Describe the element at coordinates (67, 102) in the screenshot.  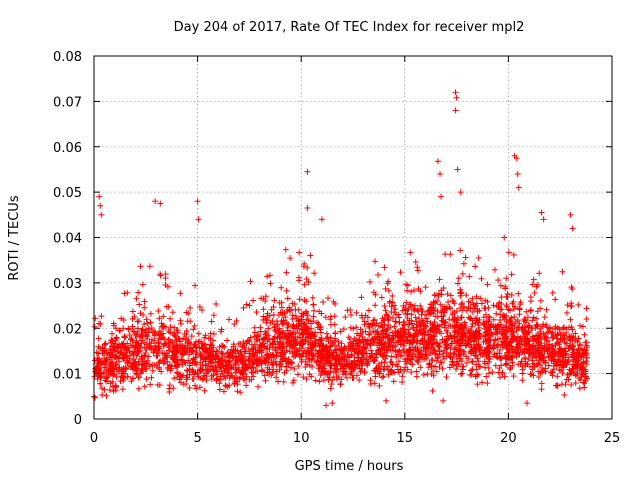
I see `y-tick-label: 0.07` at that location.